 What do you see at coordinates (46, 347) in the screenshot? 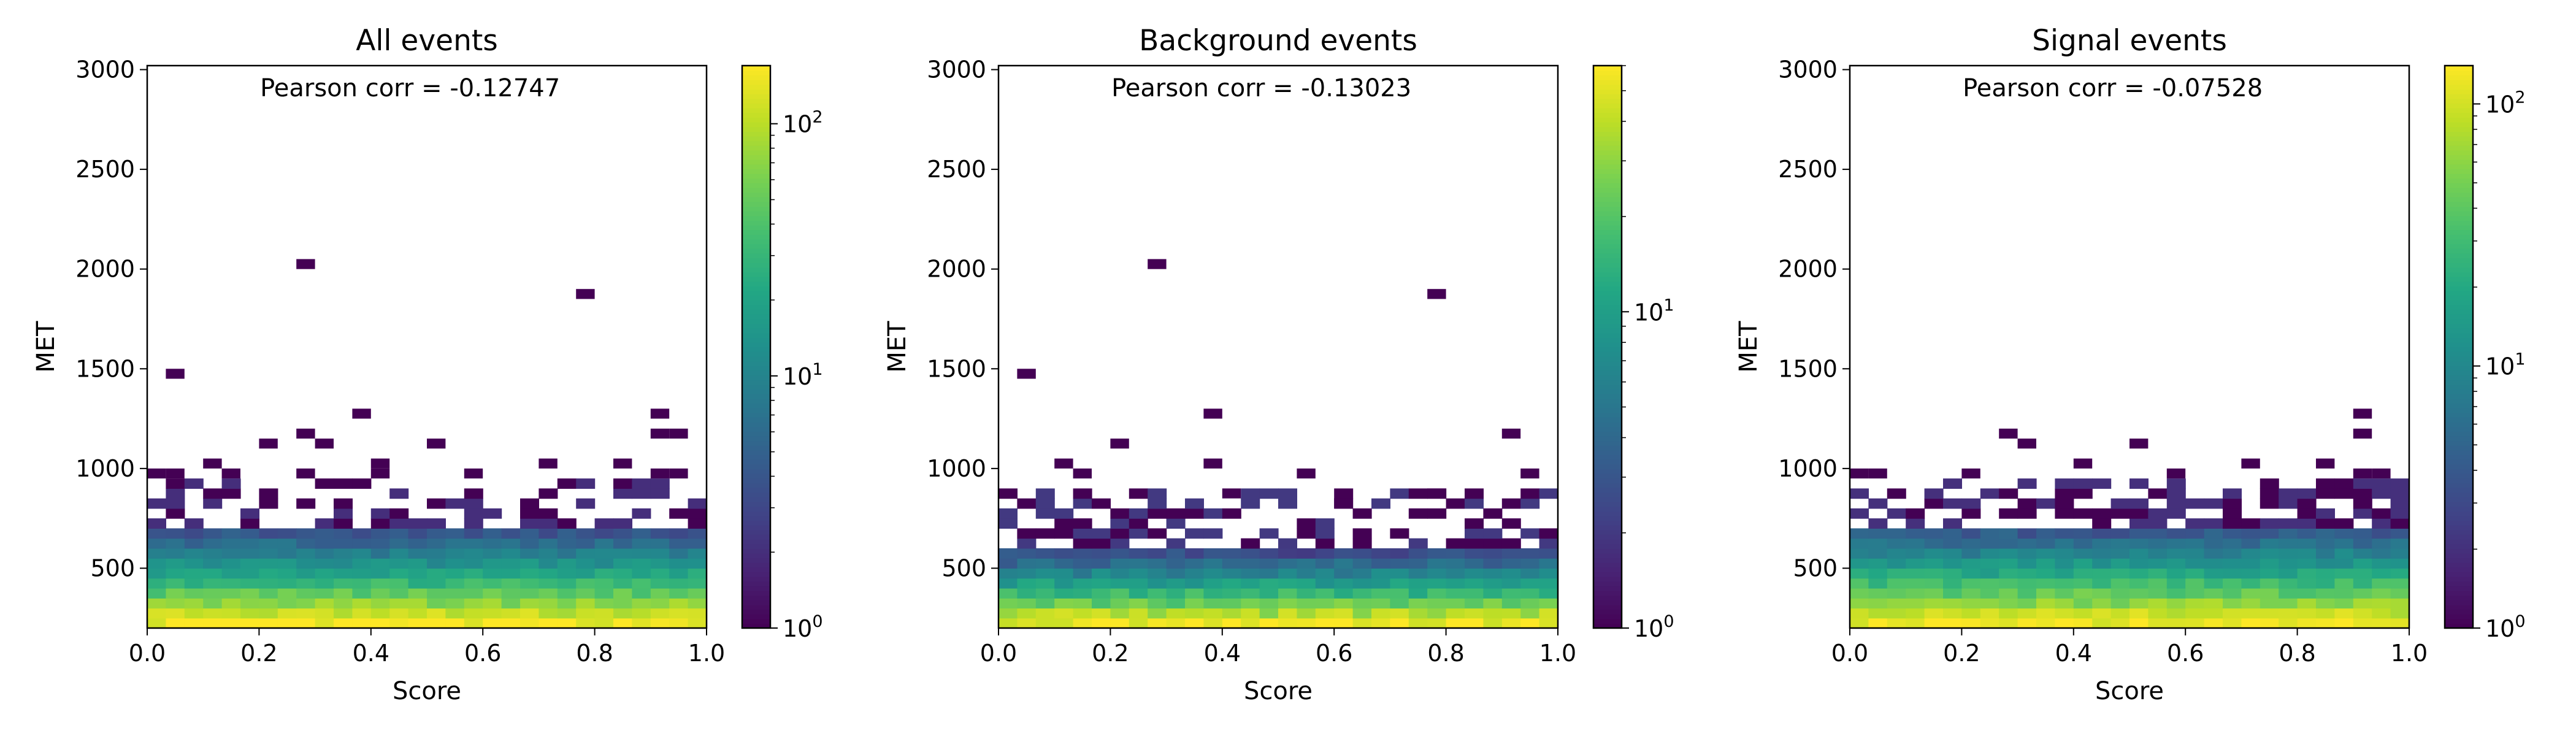
I see `y-axis-label: MET` at bounding box center [46, 347].